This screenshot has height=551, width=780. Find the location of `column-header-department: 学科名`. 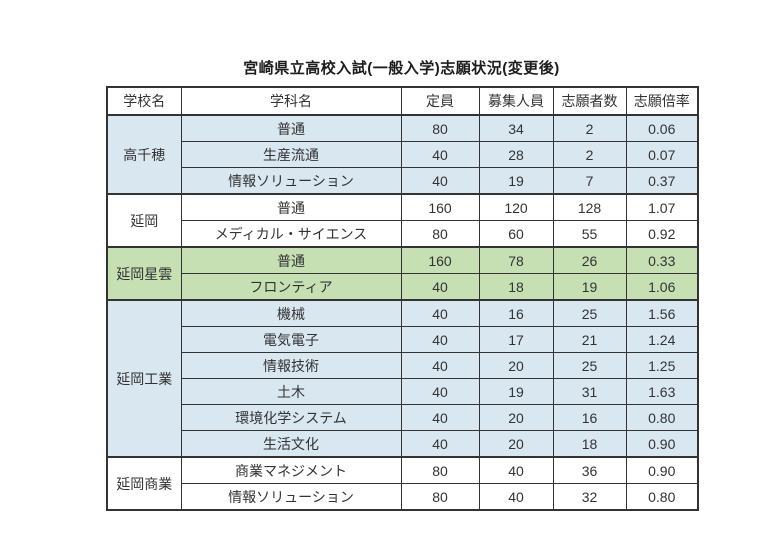

column-header-department: 学科名 is located at coordinates (291, 101).